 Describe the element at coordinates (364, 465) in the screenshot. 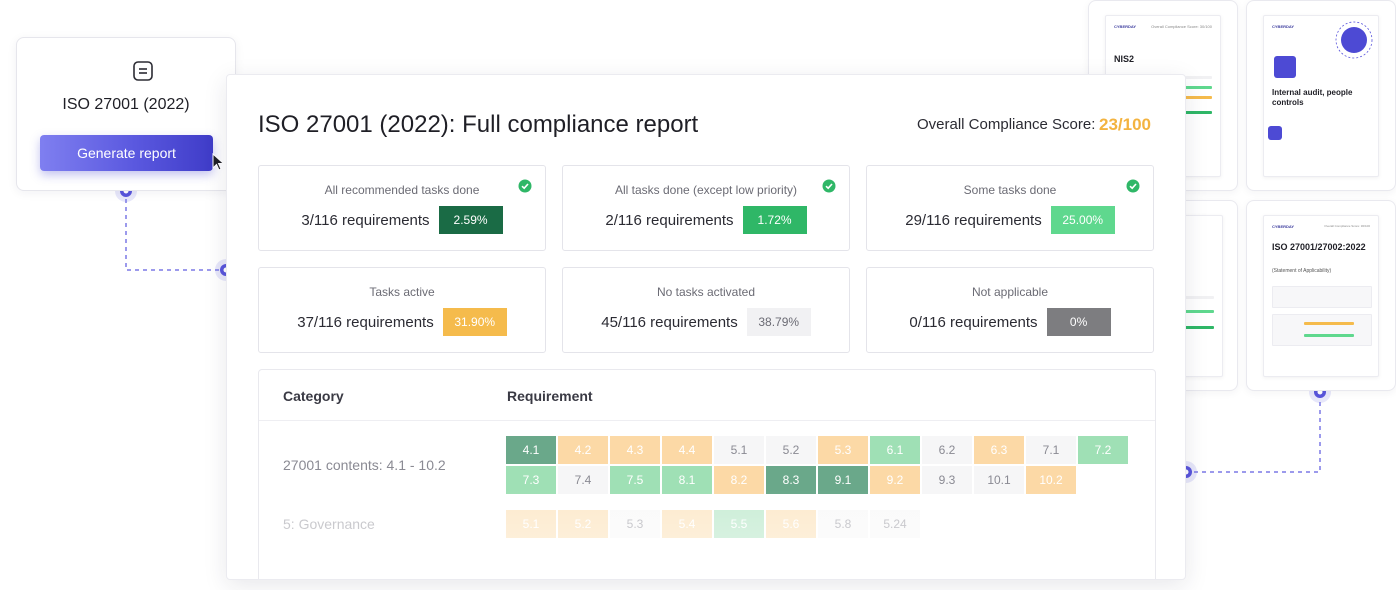

I see `category-label: 27001 contents: 4.1 - 10.2` at that location.